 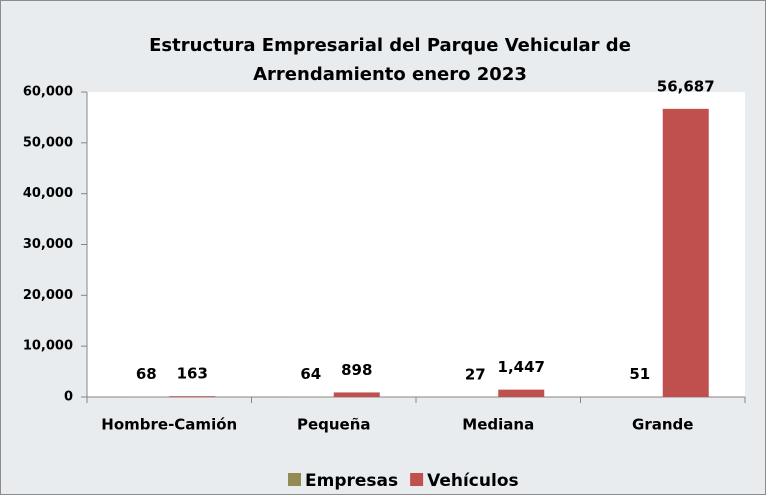 What do you see at coordinates (662, 425) in the screenshot?
I see `x-tick-label: Grande` at bounding box center [662, 425].